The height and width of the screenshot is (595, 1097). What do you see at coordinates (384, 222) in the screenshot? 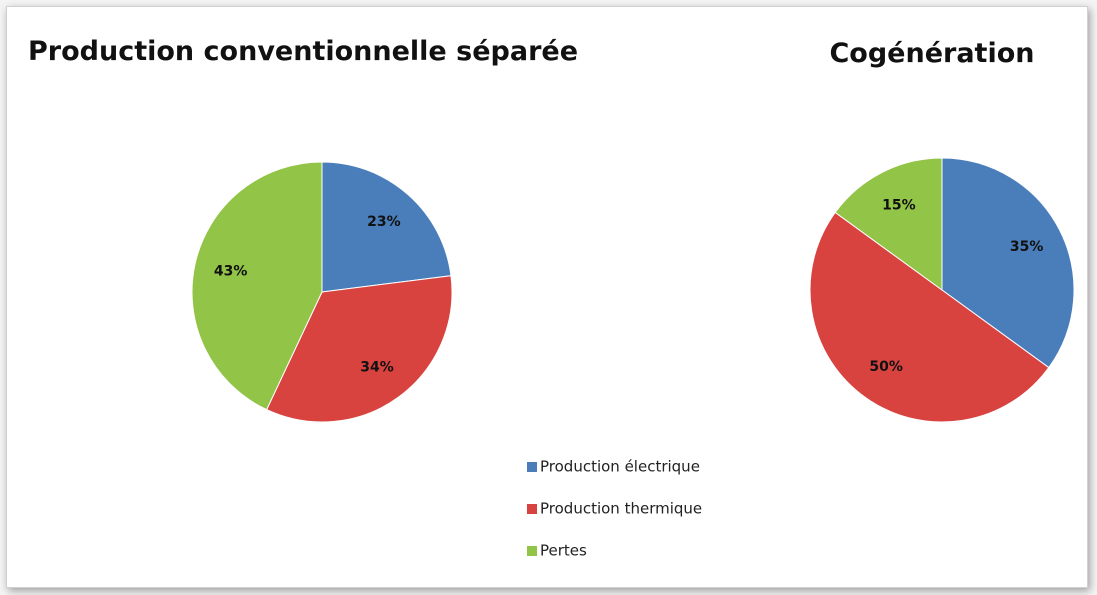
I see `data-label: 23%` at bounding box center [384, 222].